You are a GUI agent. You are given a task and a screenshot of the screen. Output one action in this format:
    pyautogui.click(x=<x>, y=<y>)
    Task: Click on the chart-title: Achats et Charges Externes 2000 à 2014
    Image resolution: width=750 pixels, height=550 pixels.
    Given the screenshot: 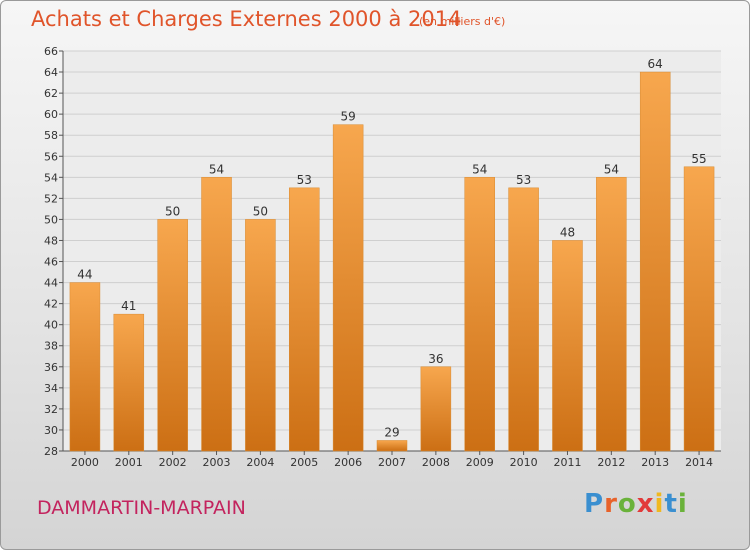 What is the action you would take?
    pyautogui.click(x=246, y=19)
    